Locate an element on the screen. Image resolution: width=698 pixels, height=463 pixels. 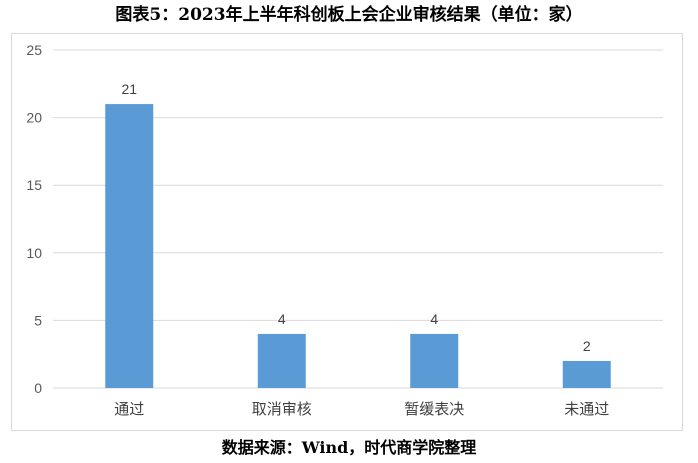
y-tick-label: 15 is located at coordinates (34, 185).